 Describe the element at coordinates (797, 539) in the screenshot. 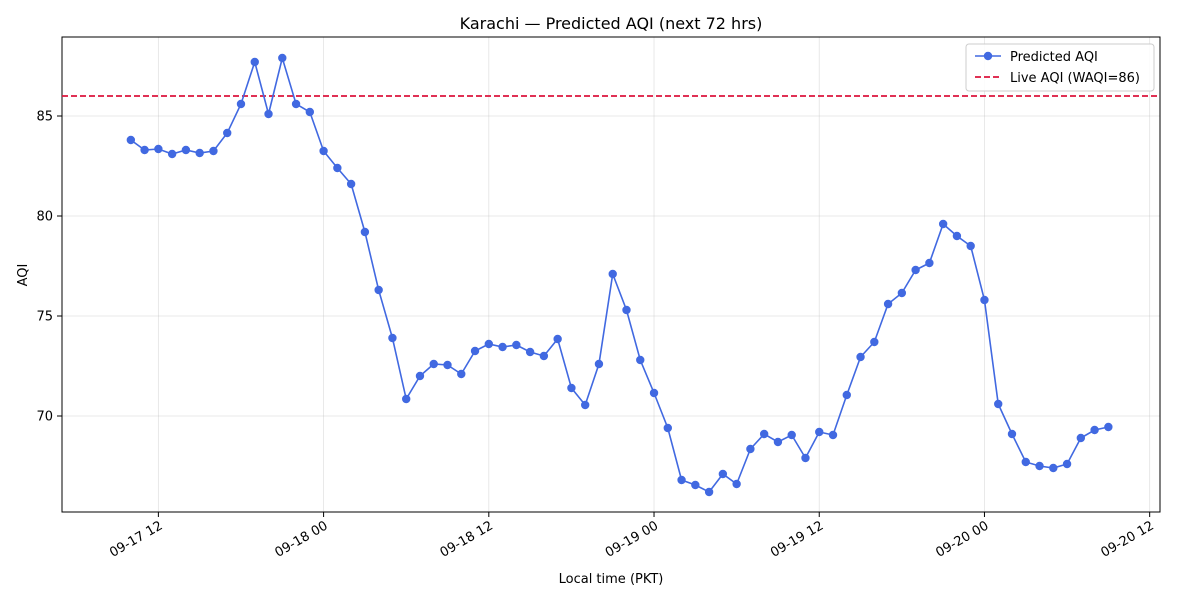

I see `x-tick-label: 09-19 12` at that location.